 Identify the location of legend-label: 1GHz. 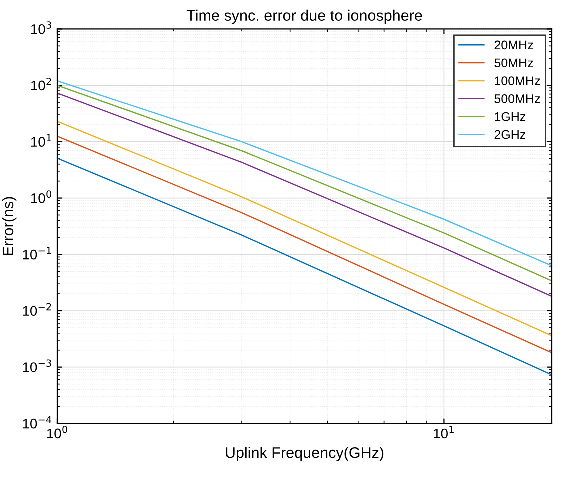
(510, 117).